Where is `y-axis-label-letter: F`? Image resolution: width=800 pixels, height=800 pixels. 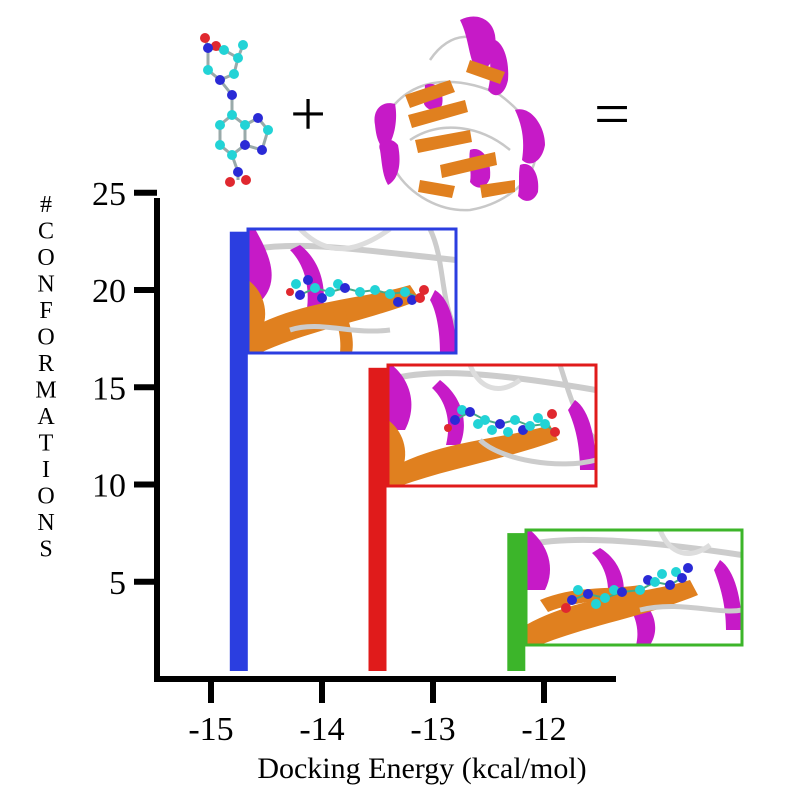
y-axis-label-letter: F is located at coordinates (45, 311).